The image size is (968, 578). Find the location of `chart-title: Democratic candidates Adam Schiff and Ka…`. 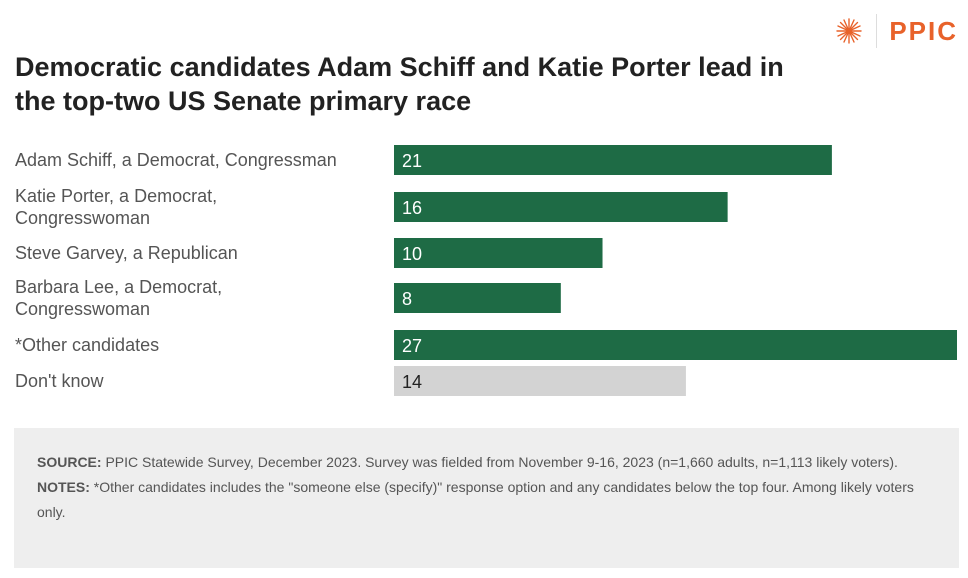

chart-title: Democratic candidates Adam Schiff and Ka… is located at coordinates (399, 84).